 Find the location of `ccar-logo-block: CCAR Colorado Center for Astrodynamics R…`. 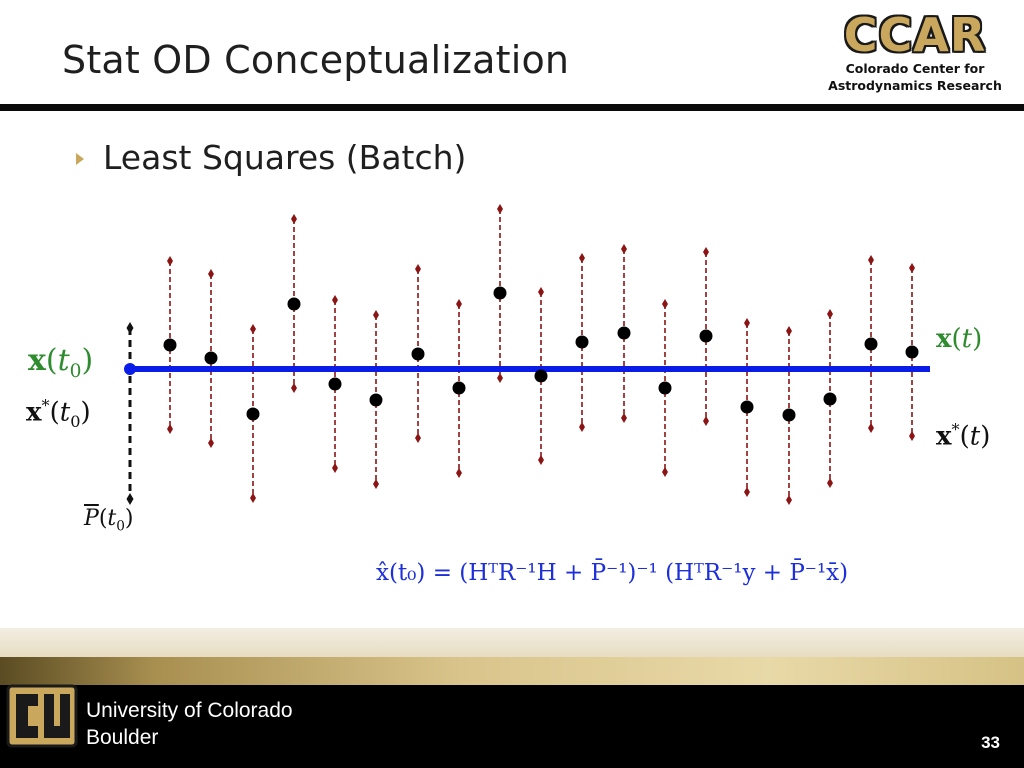

ccar-logo-block: CCAR Colorado Center for Astrodynamics R… is located at coordinates (915, 52).